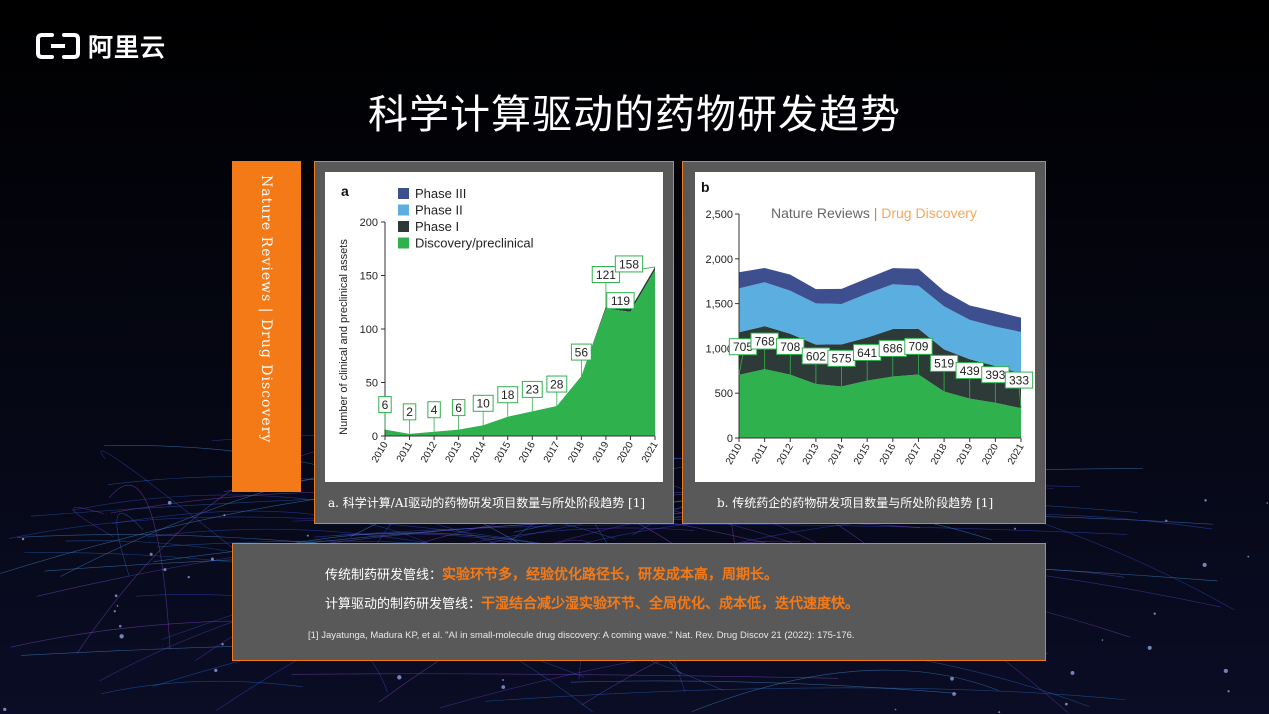  What do you see at coordinates (893, 349) in the screenshot?
I see `data-label: 686` at bounding box center [893, 349].